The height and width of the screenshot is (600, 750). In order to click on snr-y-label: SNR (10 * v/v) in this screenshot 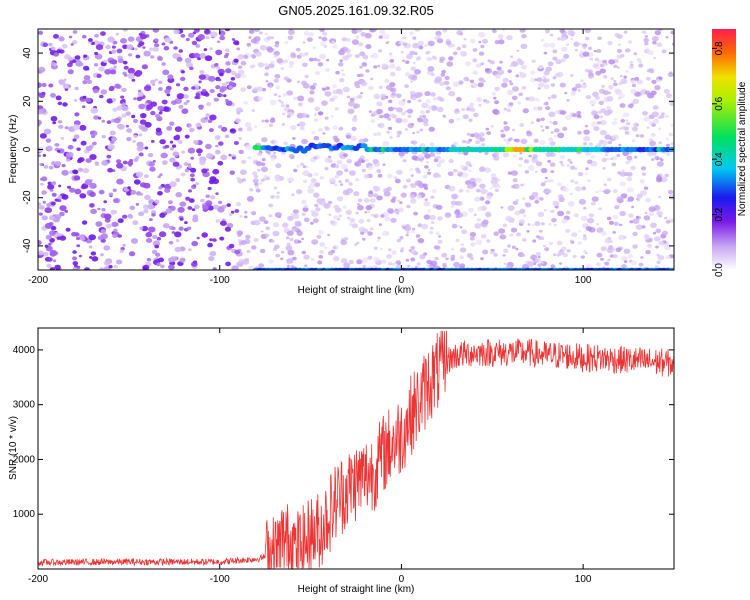, I will do `click(13, 448)`.